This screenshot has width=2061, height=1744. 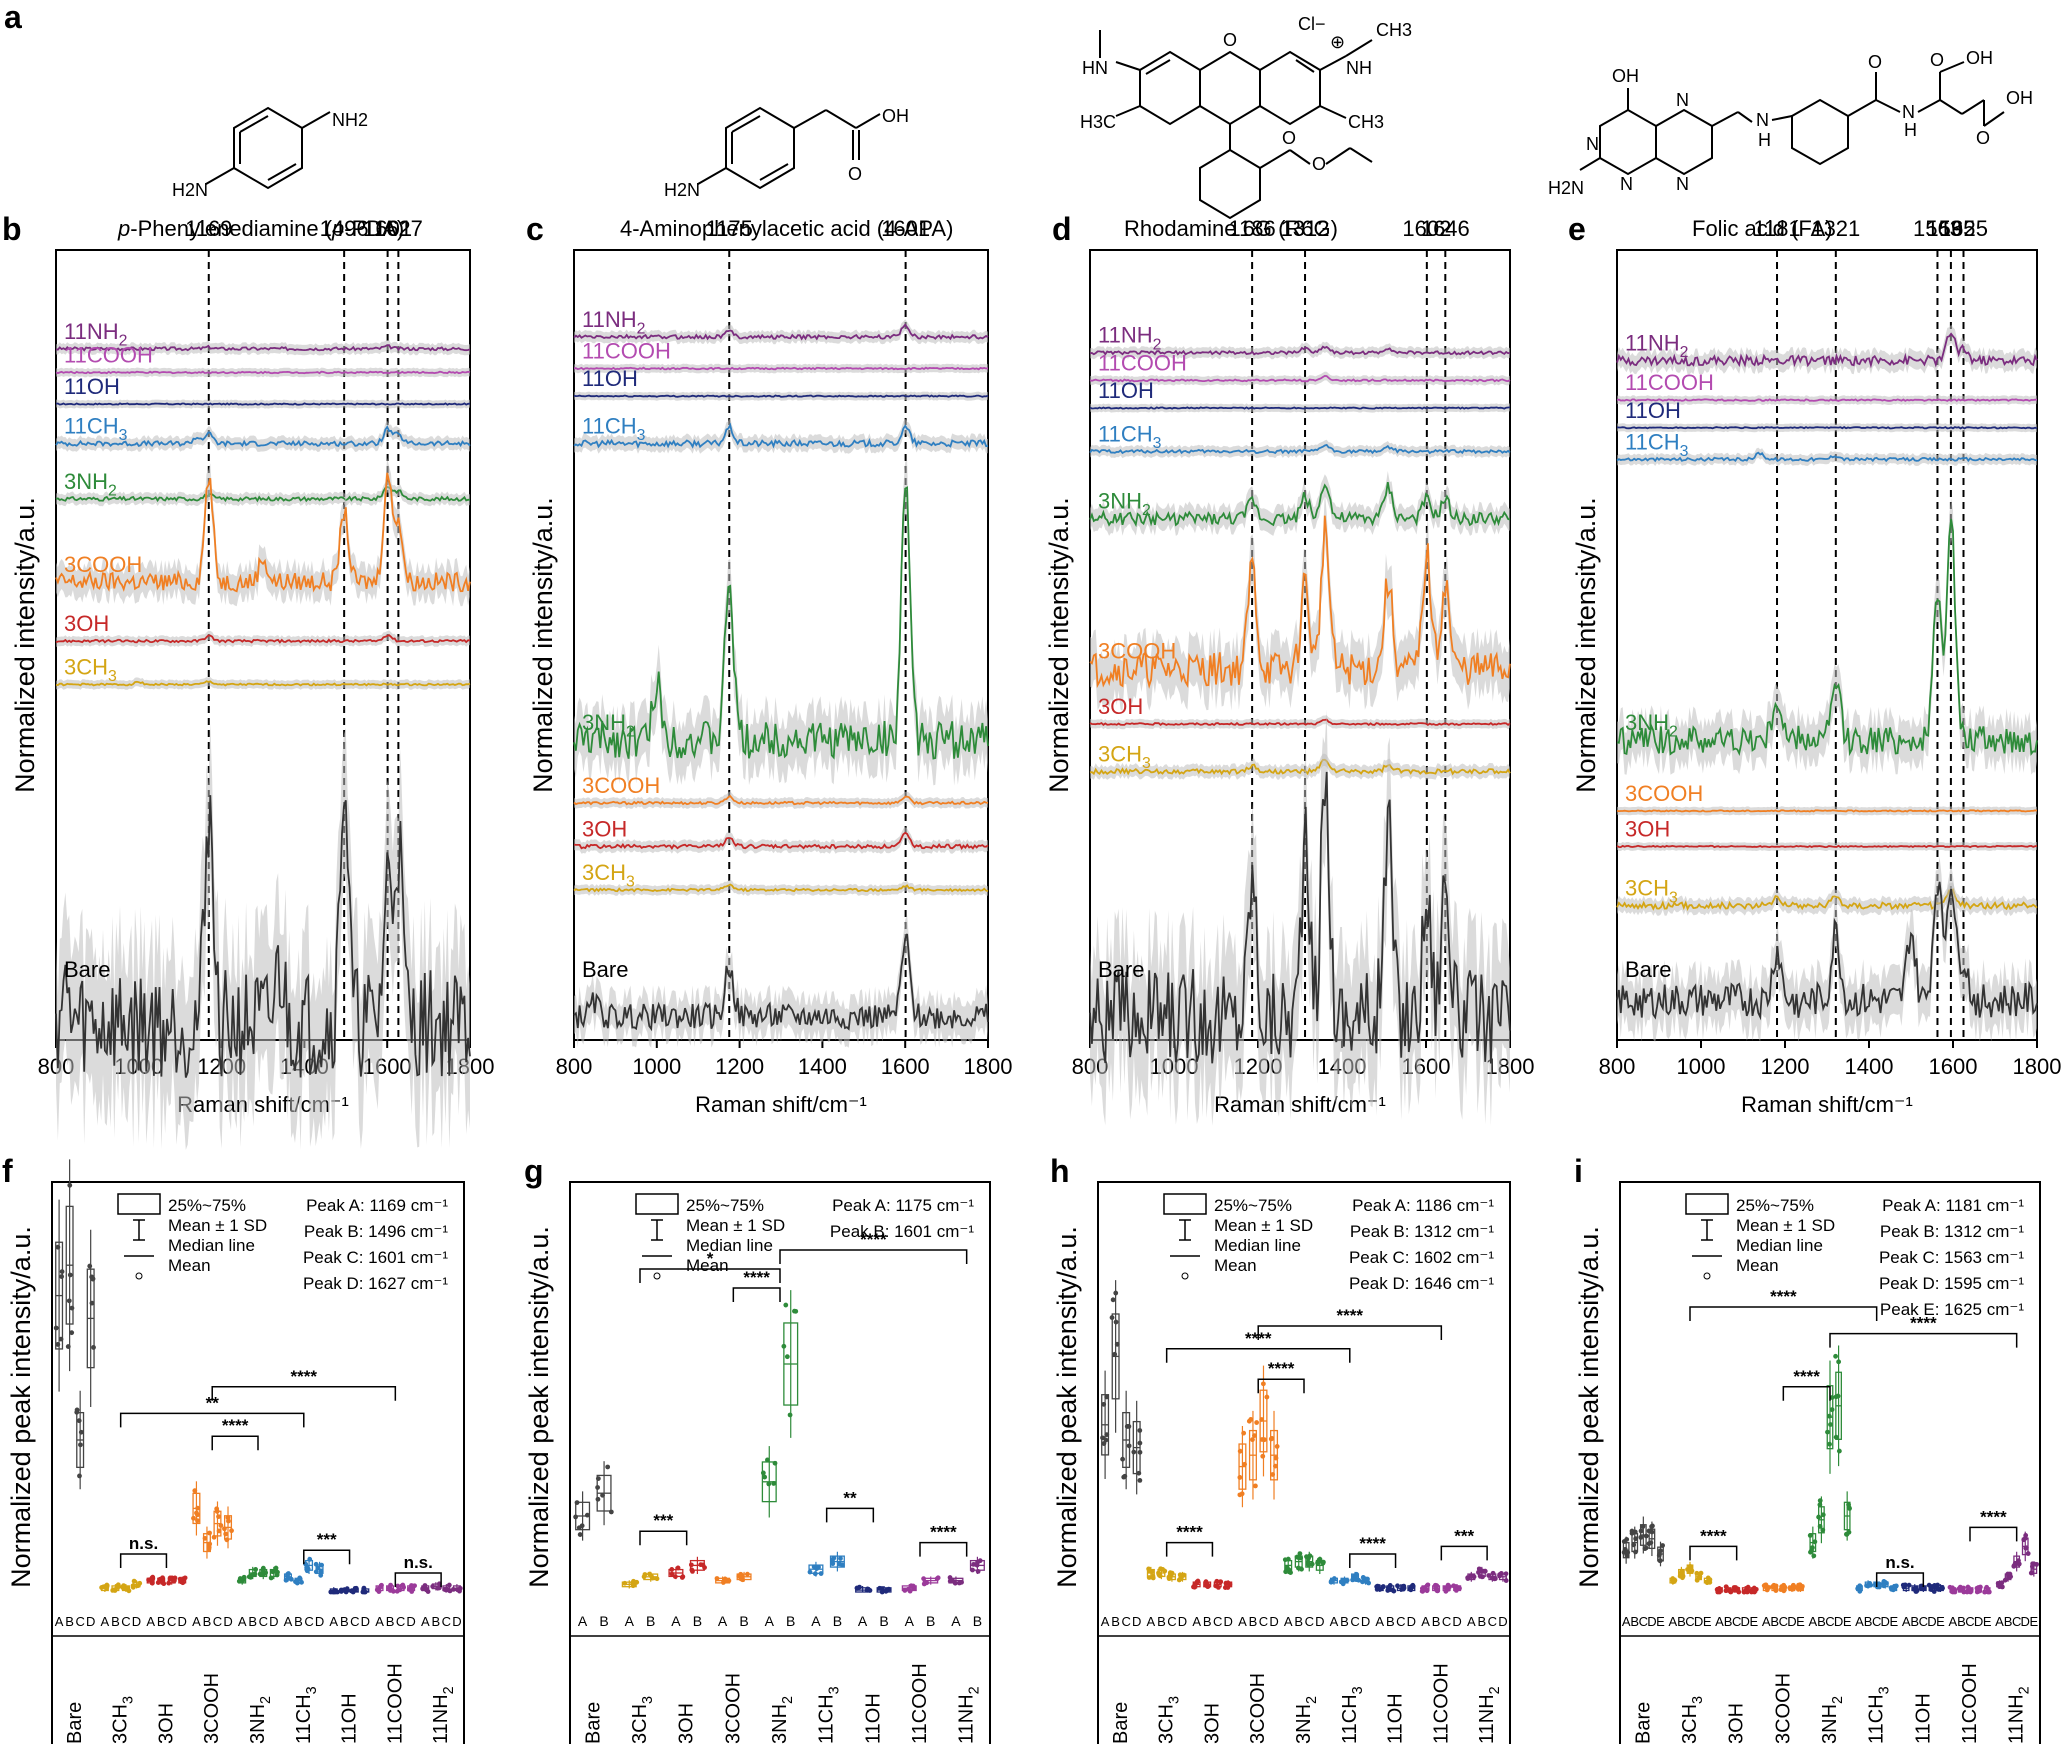 What do you see at coordinates (1394, 30) in the screenshot?
I see `r6g-atom-ch3-top: CH3` at bounding box center [1394, 30].